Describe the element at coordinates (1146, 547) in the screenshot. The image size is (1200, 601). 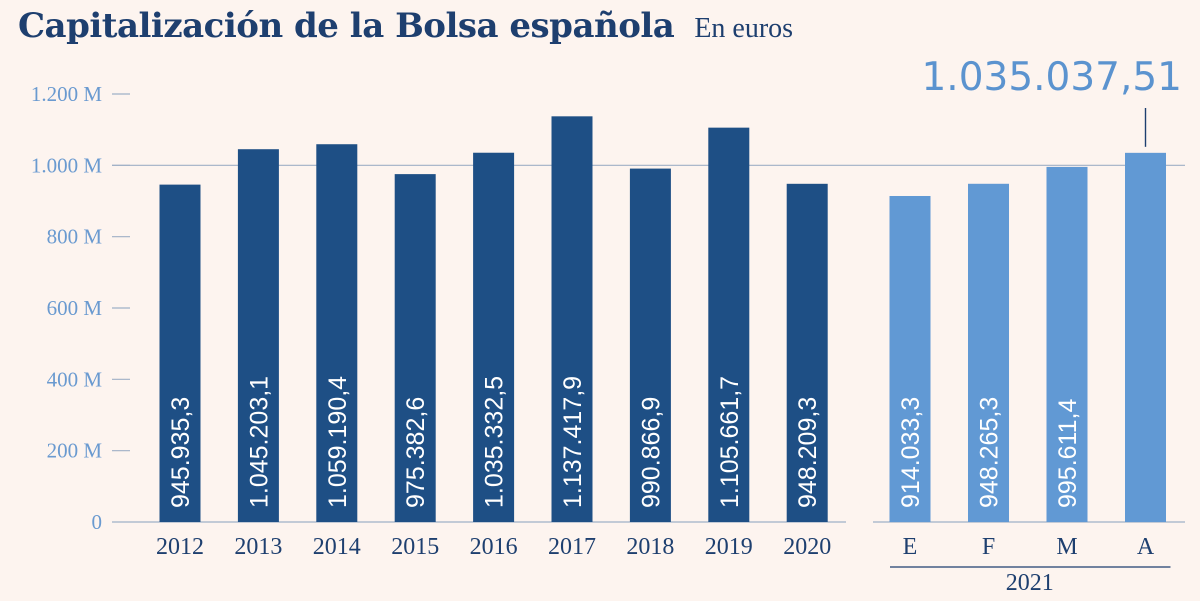
I see `x-tick-label: A` at that location.